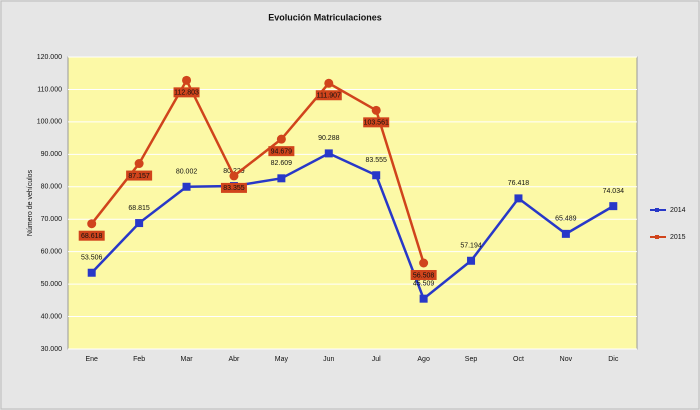 This screenshot has height=410, width=700. What do you see at coordinates (187, 172) in the screenshot?
I see `data-label: 80.002` at bounding box center [187, 172].